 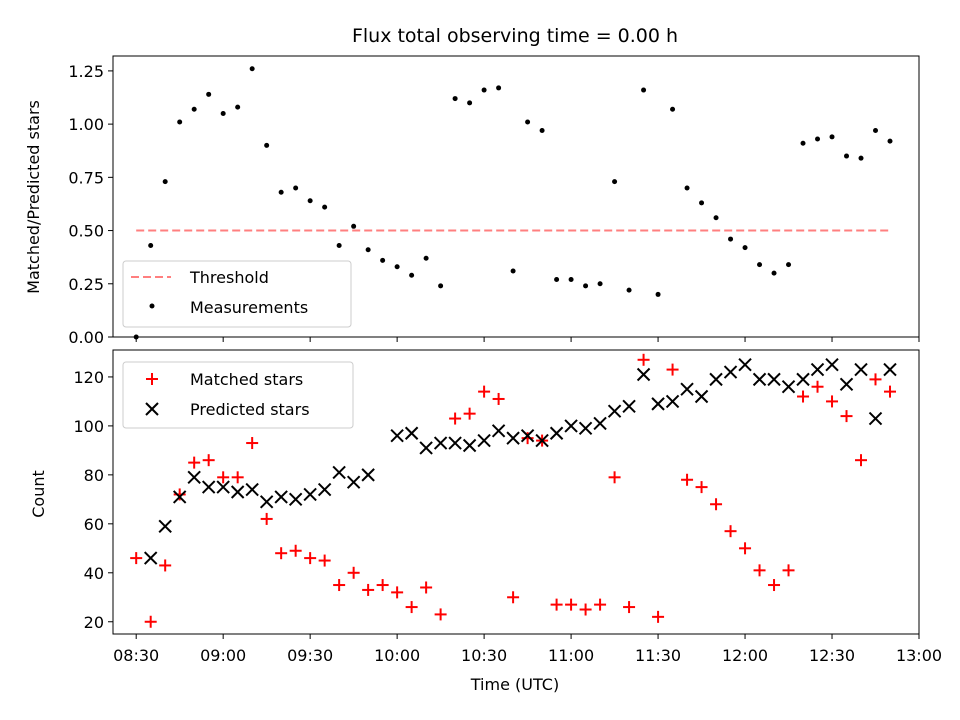 What do you see at coordinates (86, 231) in the screenshot?
I see `ratio-y-tick-label: 0.50` at bounding box center [86, 231].